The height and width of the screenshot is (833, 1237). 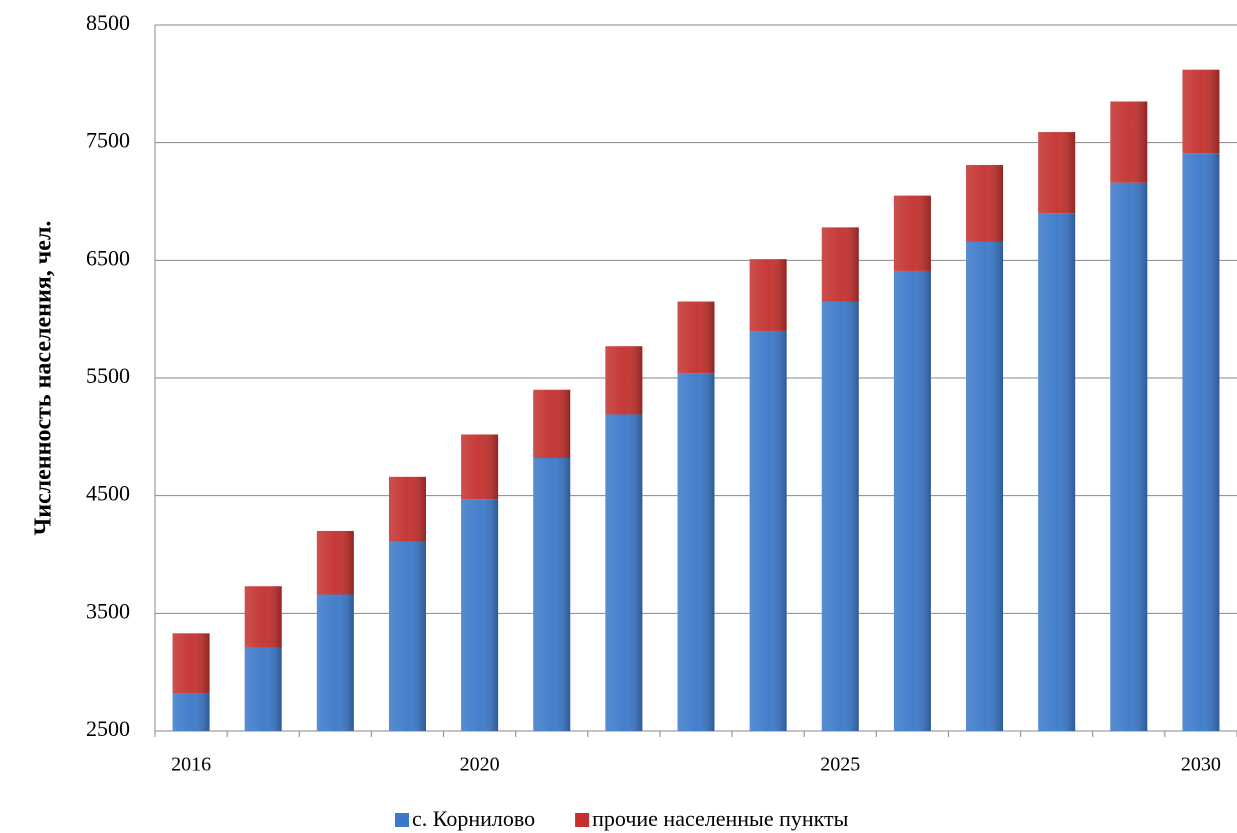 I want to click on y-tick-label: 7500, so click(x=108, y=140).